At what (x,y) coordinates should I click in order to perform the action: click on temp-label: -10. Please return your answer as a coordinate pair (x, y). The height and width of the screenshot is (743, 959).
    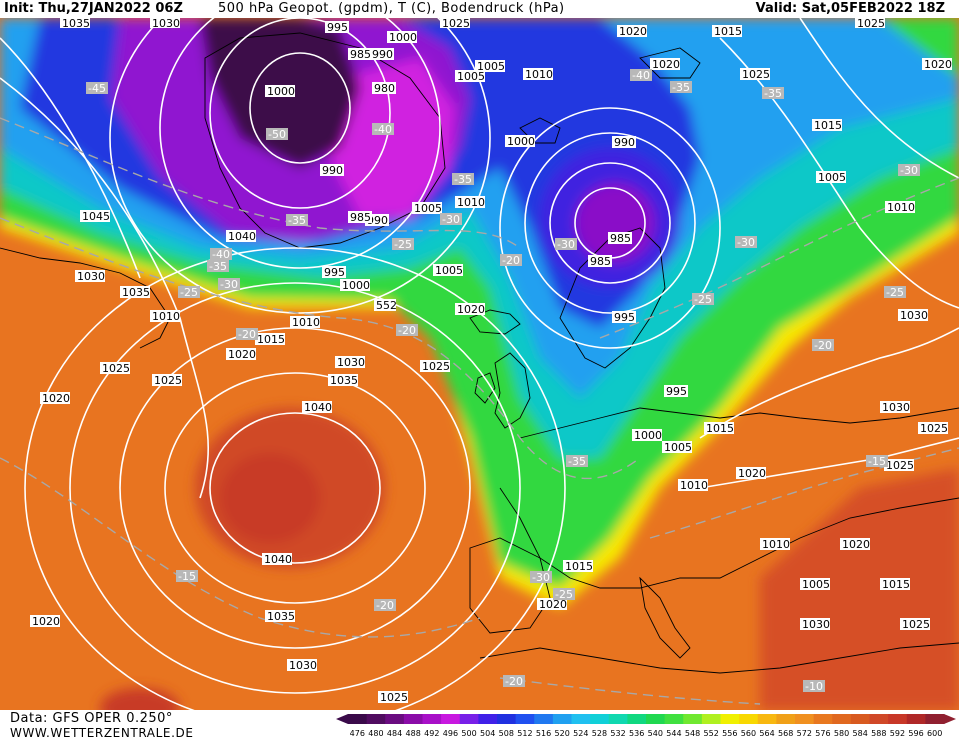
    Looking at the image, I should click on (814, 686).